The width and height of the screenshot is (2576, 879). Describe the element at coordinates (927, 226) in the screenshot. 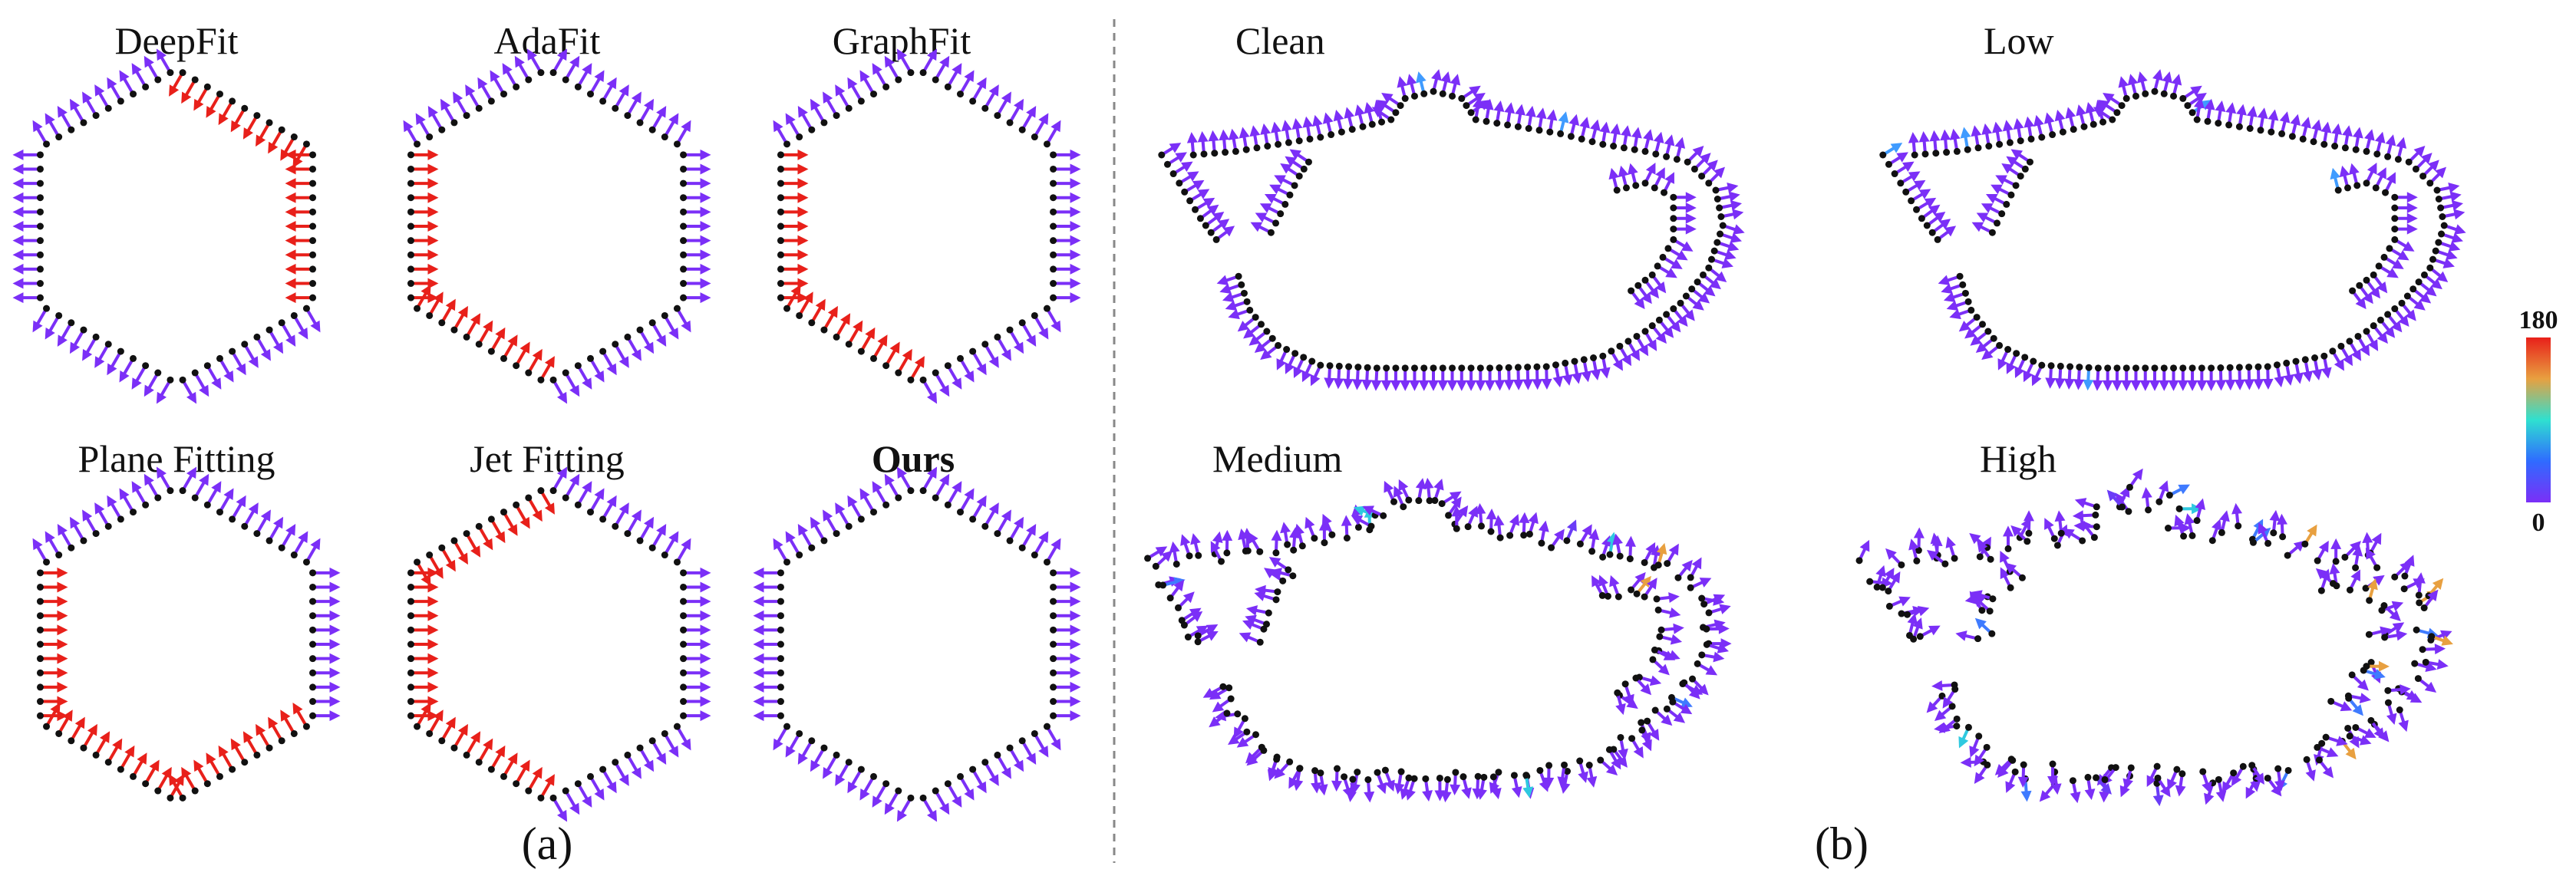

I see `hexagon-plot` at that location.